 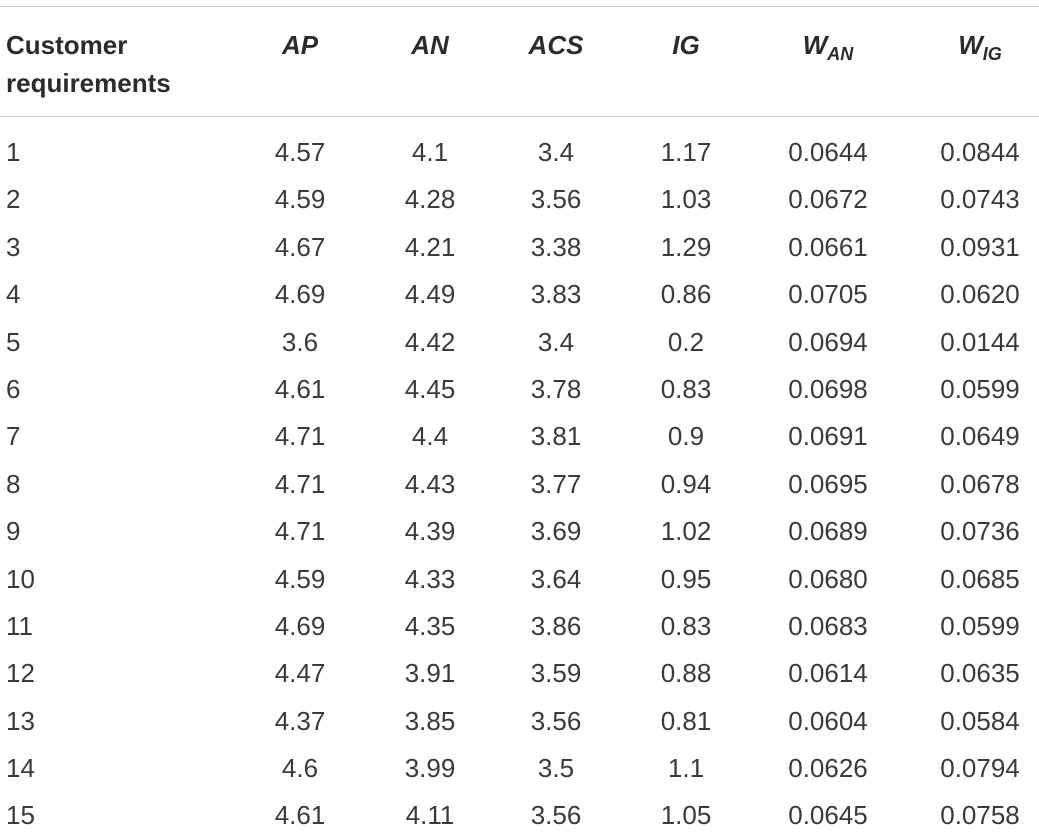 What do you see at coordinates (980, 294) in the screenshot?
I see `cell-w-ig: 0.0620` at bounding box center [980, 294].